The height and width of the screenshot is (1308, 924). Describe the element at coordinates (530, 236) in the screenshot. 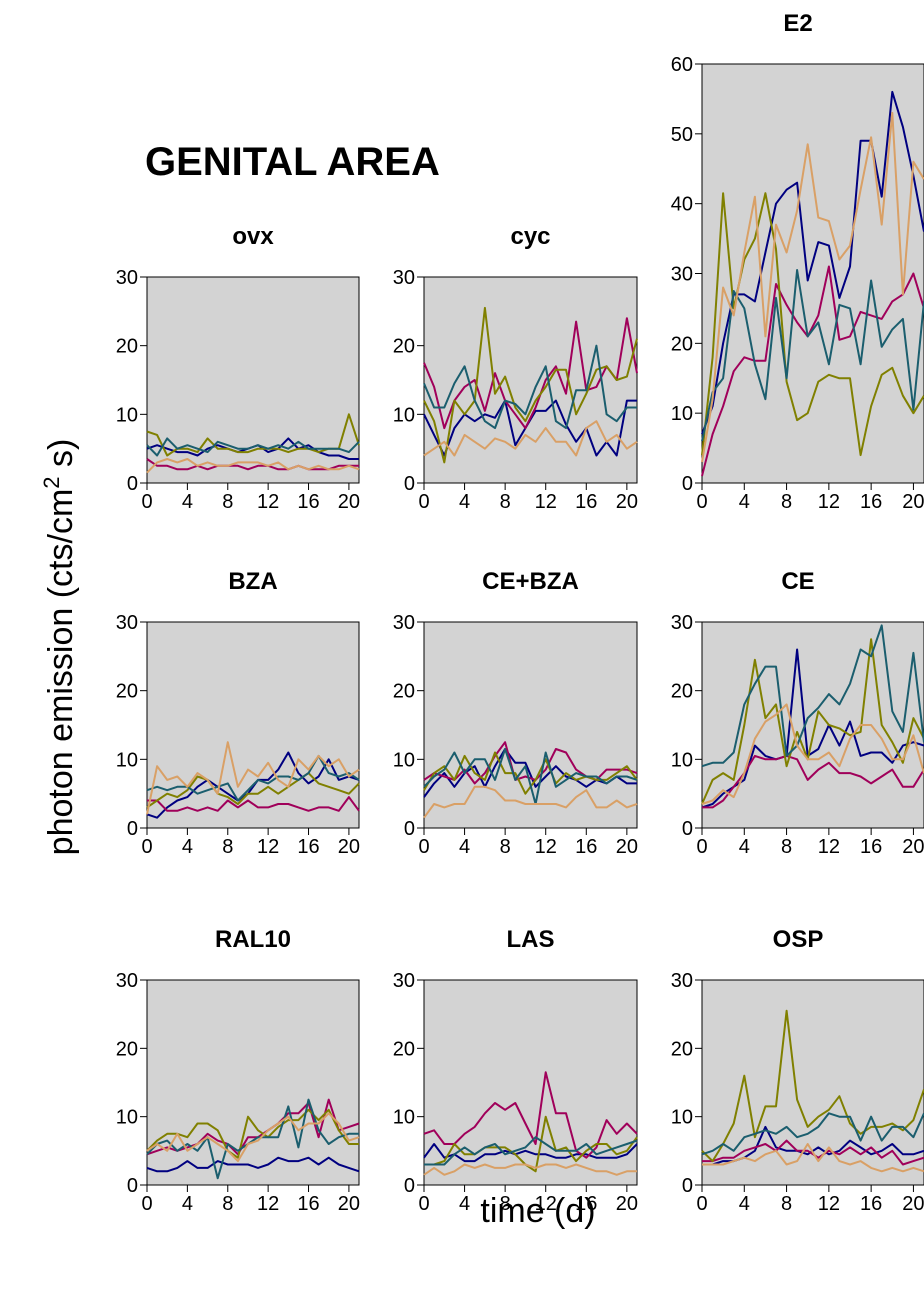

I see `panel-title: cyc` at that location.